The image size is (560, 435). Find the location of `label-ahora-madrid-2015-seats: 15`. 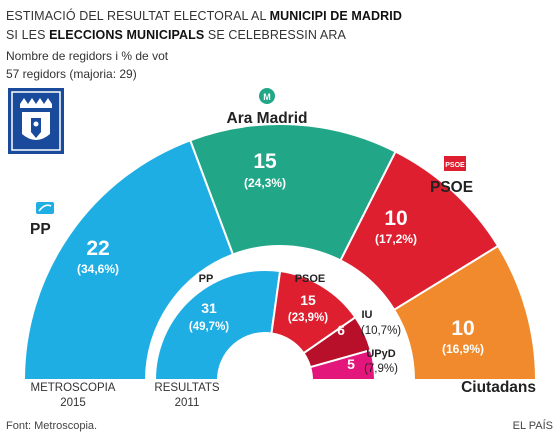

label-ahora-madrid-2015-seats: 15 is located at coordinates (265, 161).